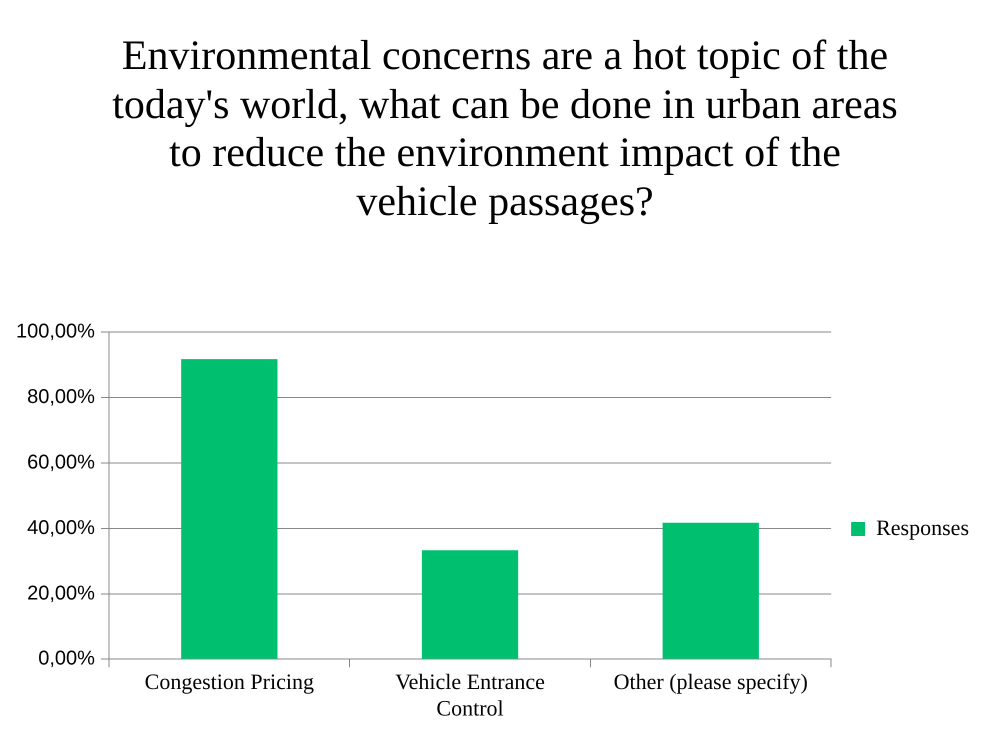 This screenshot has width=989, height=734. Describe the element at coordinates (61, 397) in the screenshot. I see `y-tick-label: 80,00%` at that location.